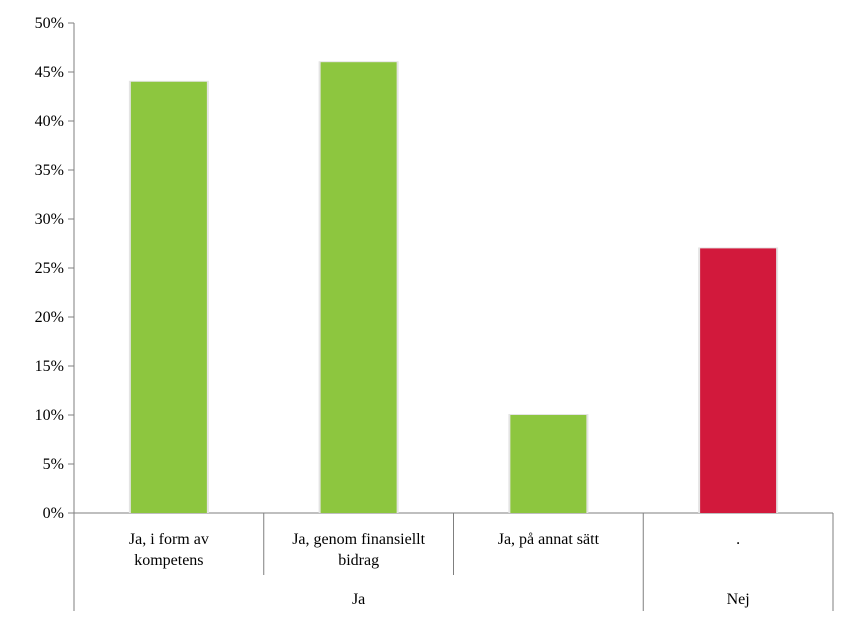  Describe the element at coordinates (53, 513) in the screenshot. I see `y-tick-label: 0%` at that location.